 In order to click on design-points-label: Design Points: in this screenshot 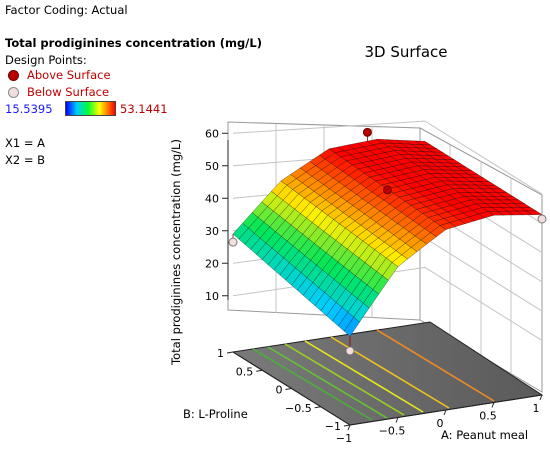, I will do `click(46, 60)`.